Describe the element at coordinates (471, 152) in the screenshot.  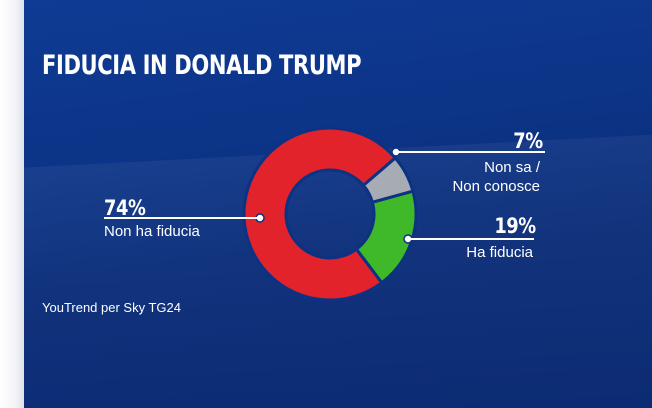
I see `leader-line-non-sa` at that location.